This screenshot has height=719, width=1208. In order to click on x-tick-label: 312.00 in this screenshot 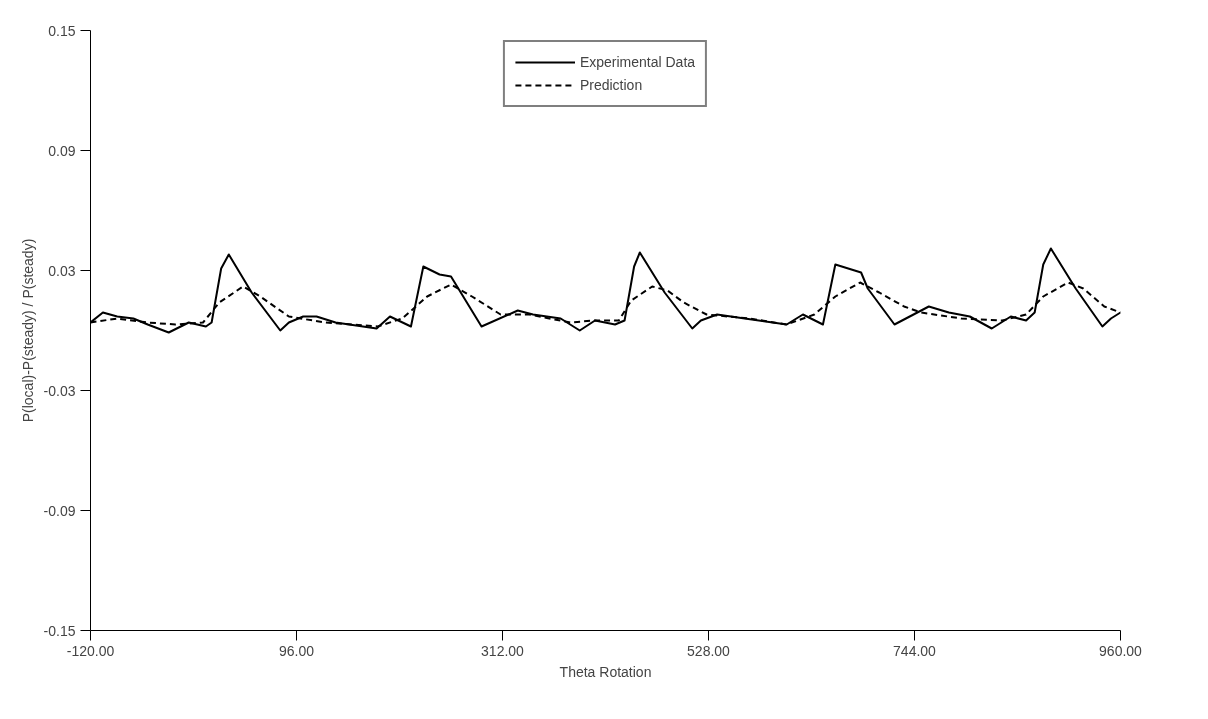, I will do `click(503, 650)`.